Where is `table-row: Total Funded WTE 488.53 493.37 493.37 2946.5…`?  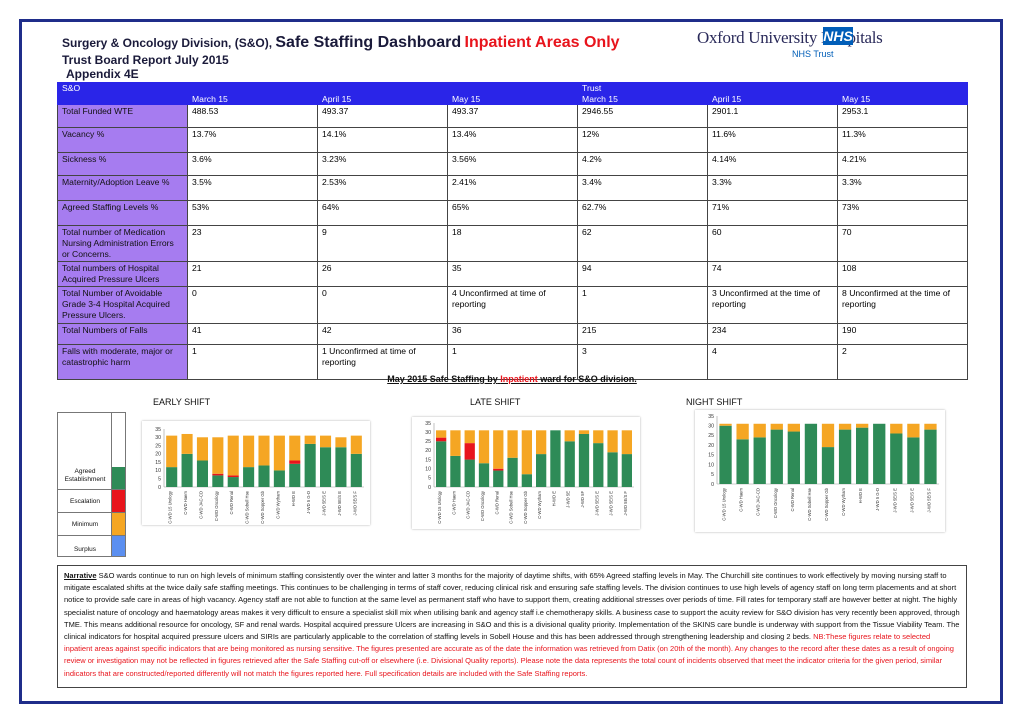
table-row: Total Funded WTE 488.53 493.37 493.37 2946.5… is located at coordinates (513, 116).